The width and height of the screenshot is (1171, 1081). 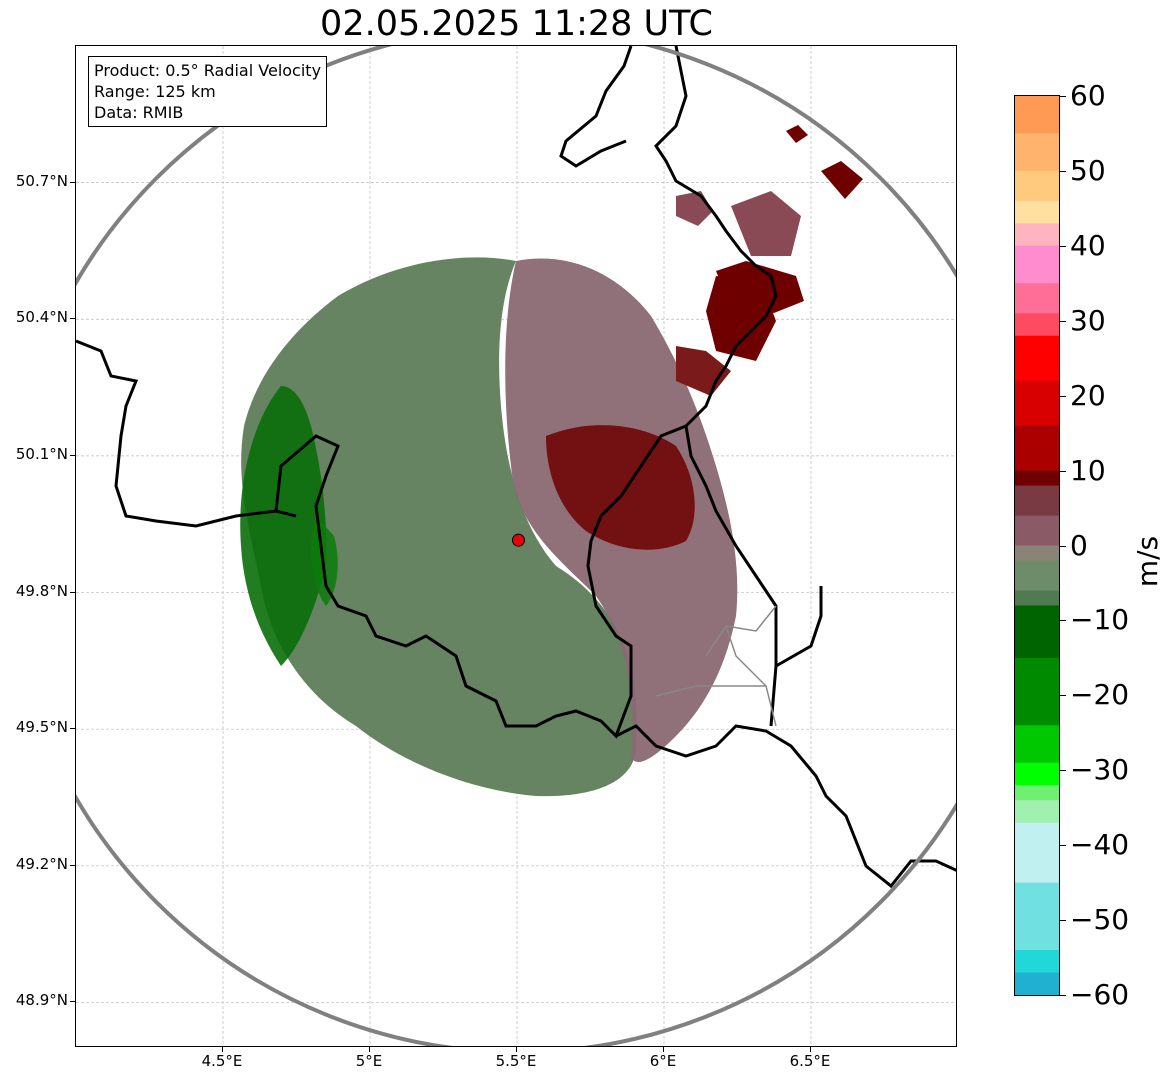 I want to click on colorbar-tick-label: −20, so click(x=1100, y=695).